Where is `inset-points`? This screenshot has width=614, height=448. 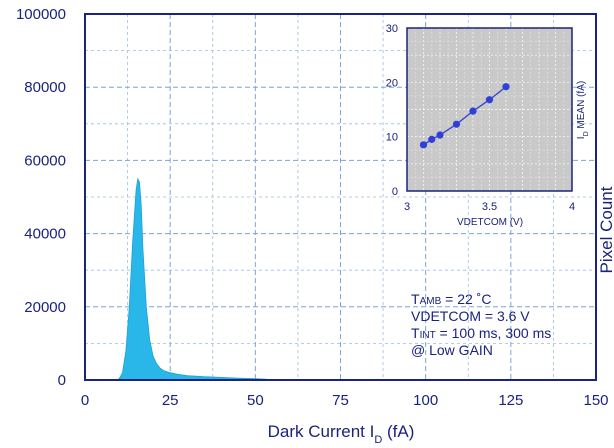 inset-points is located at coordinates (464, 116).